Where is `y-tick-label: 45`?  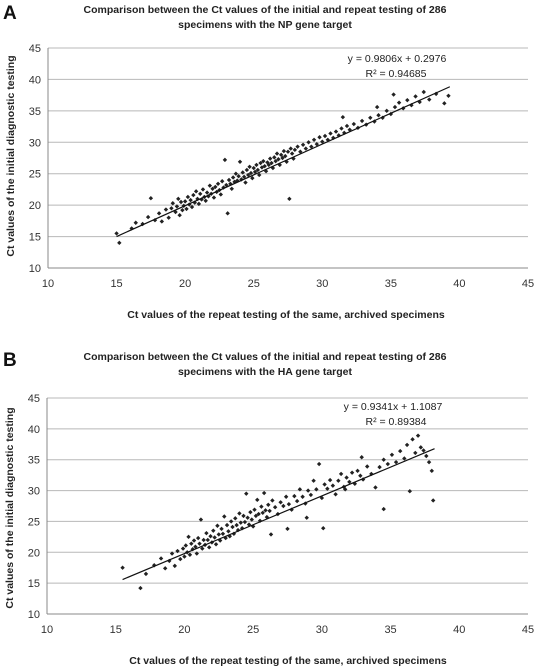
y-tick-label: 45 is located at coordinates (35, 49).